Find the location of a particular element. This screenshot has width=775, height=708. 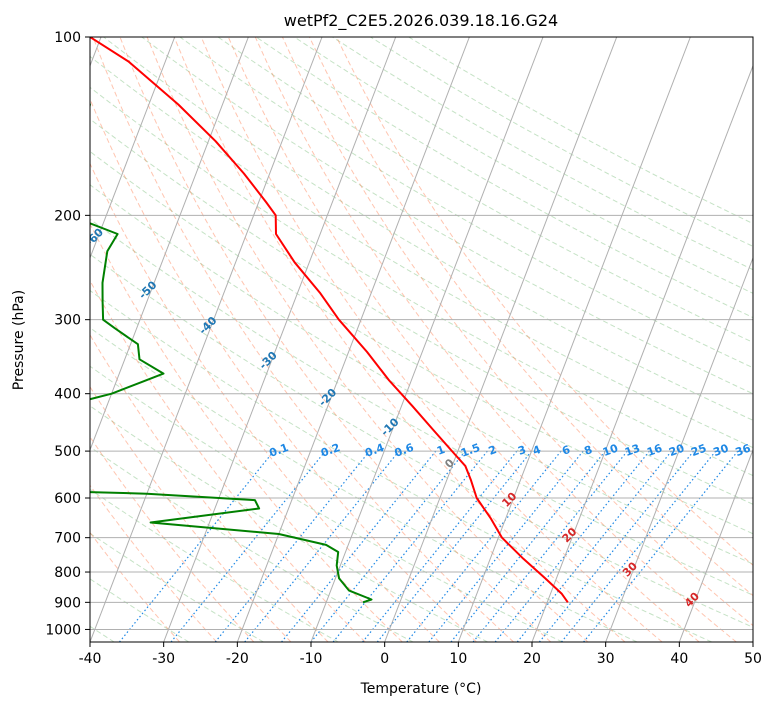

mixing-ratio-label: 16 is located at coordinates (654, 451).